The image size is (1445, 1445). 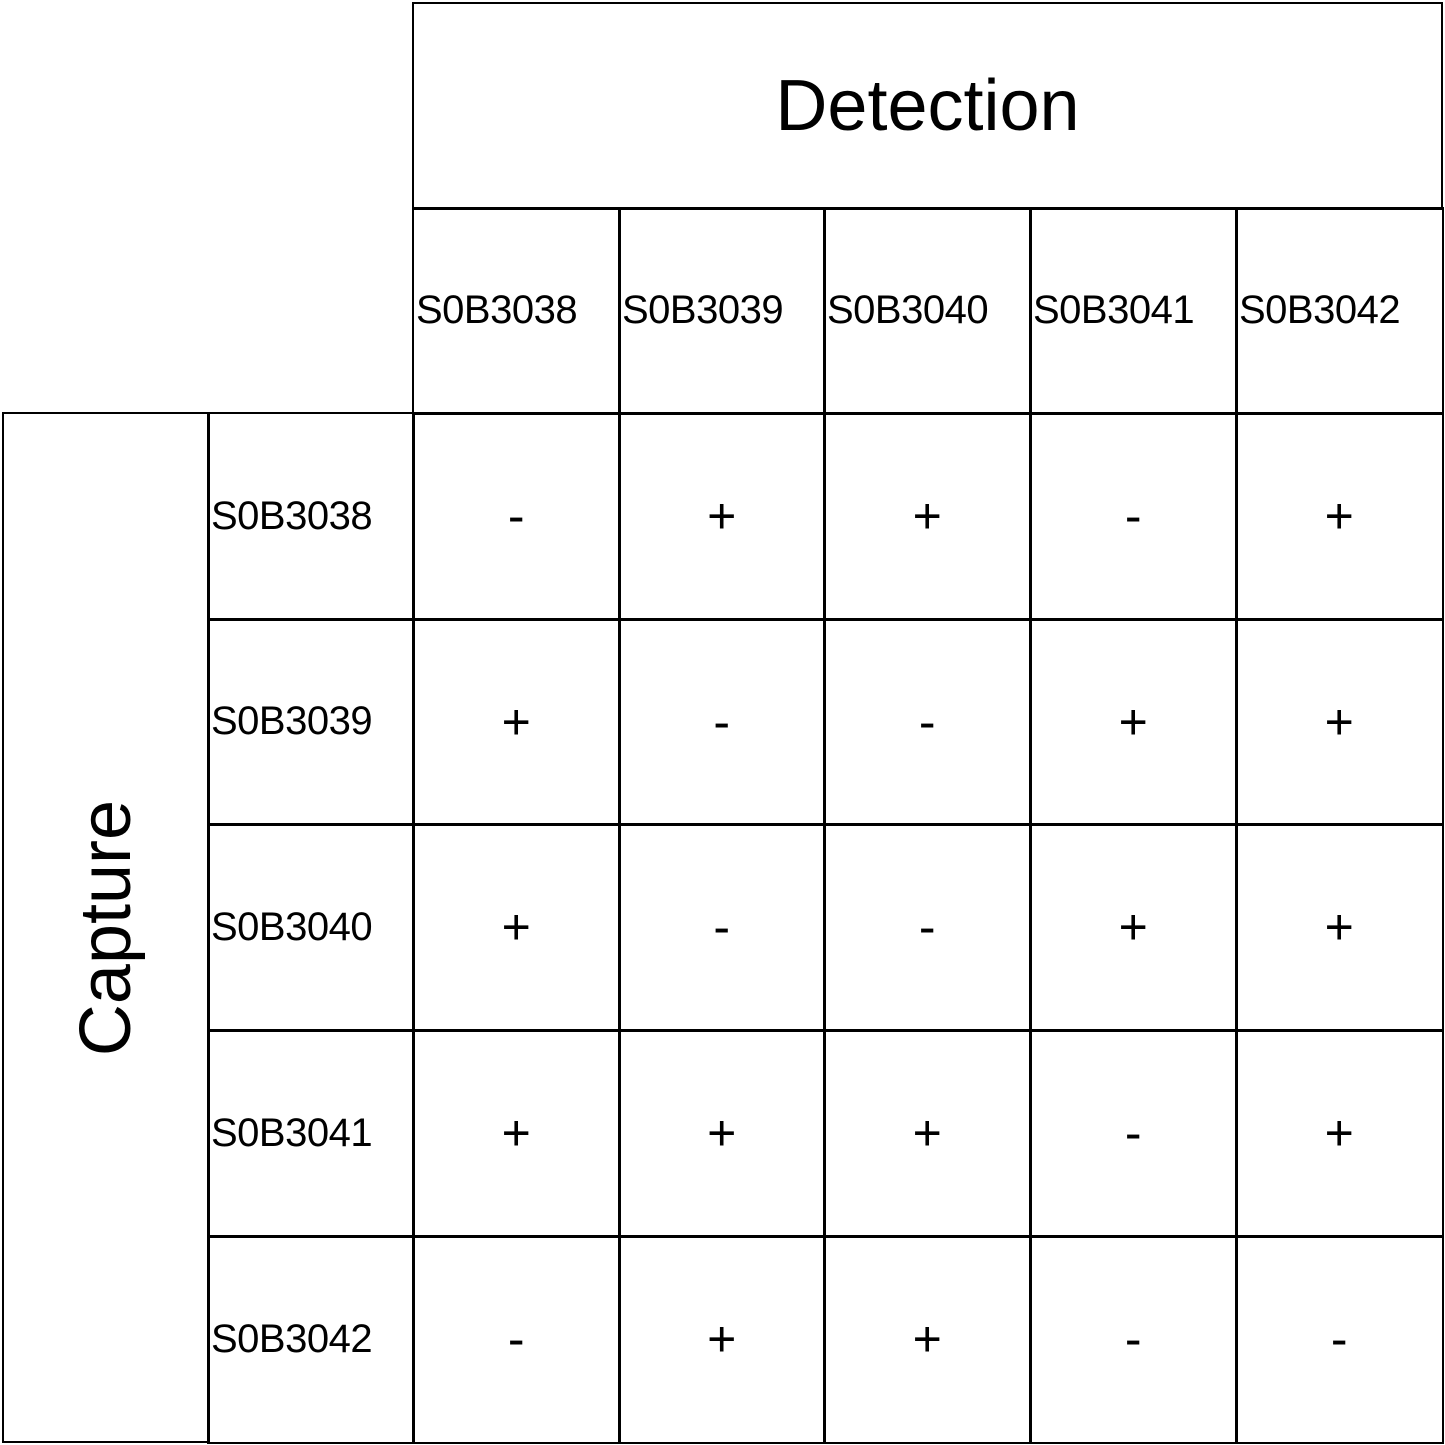 I want to click on column-header: S0B3038, so click(x=516, y=311).